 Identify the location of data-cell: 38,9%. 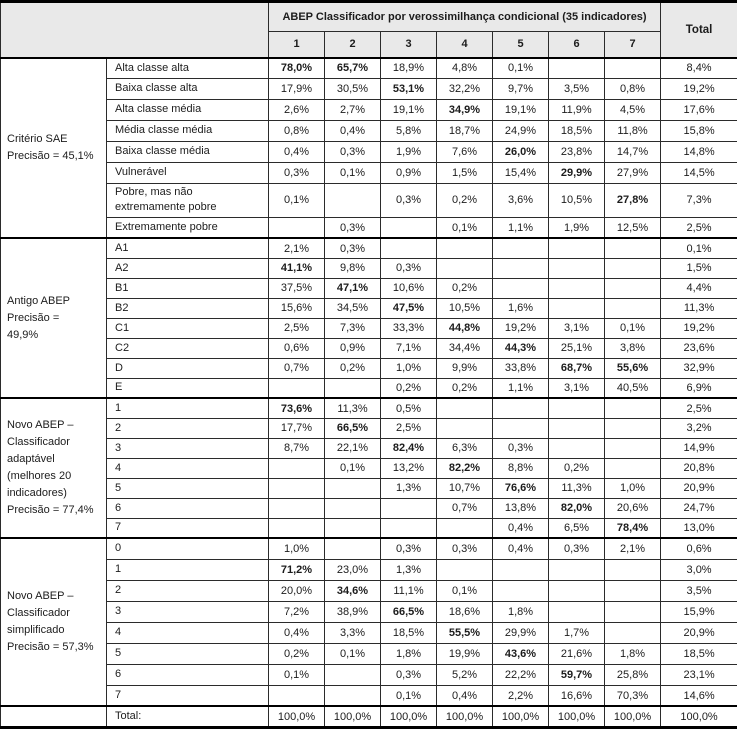
(352, 611).